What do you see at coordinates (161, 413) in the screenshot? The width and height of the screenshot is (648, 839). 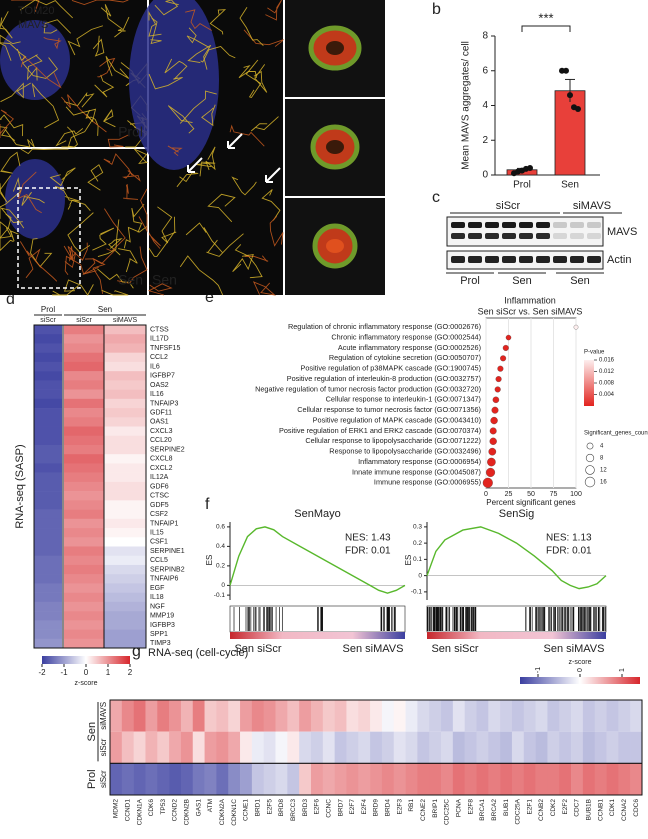 I see `gene-label: GDF11` at bounding box center [161, 413].